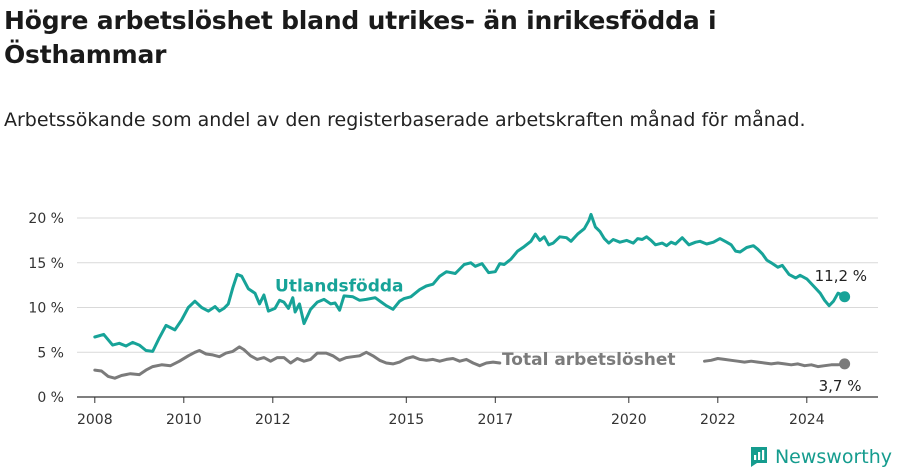 This screenshot has height=474, width=900. What do you see at coordinates (841, 276) in the screenshot?
I see `end-value-label: 11,2 %` at bounding box center [841, 276].